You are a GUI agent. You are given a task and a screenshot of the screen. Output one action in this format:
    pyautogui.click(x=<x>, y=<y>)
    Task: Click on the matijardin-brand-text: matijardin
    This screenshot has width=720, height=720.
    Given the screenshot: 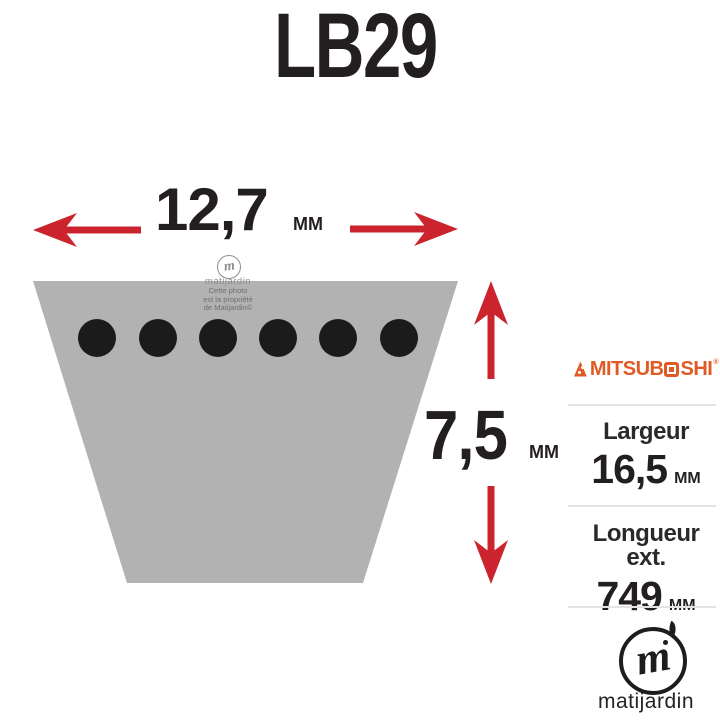 What is the action you would take?
    pyautogui.click(x=646, y=701)
    